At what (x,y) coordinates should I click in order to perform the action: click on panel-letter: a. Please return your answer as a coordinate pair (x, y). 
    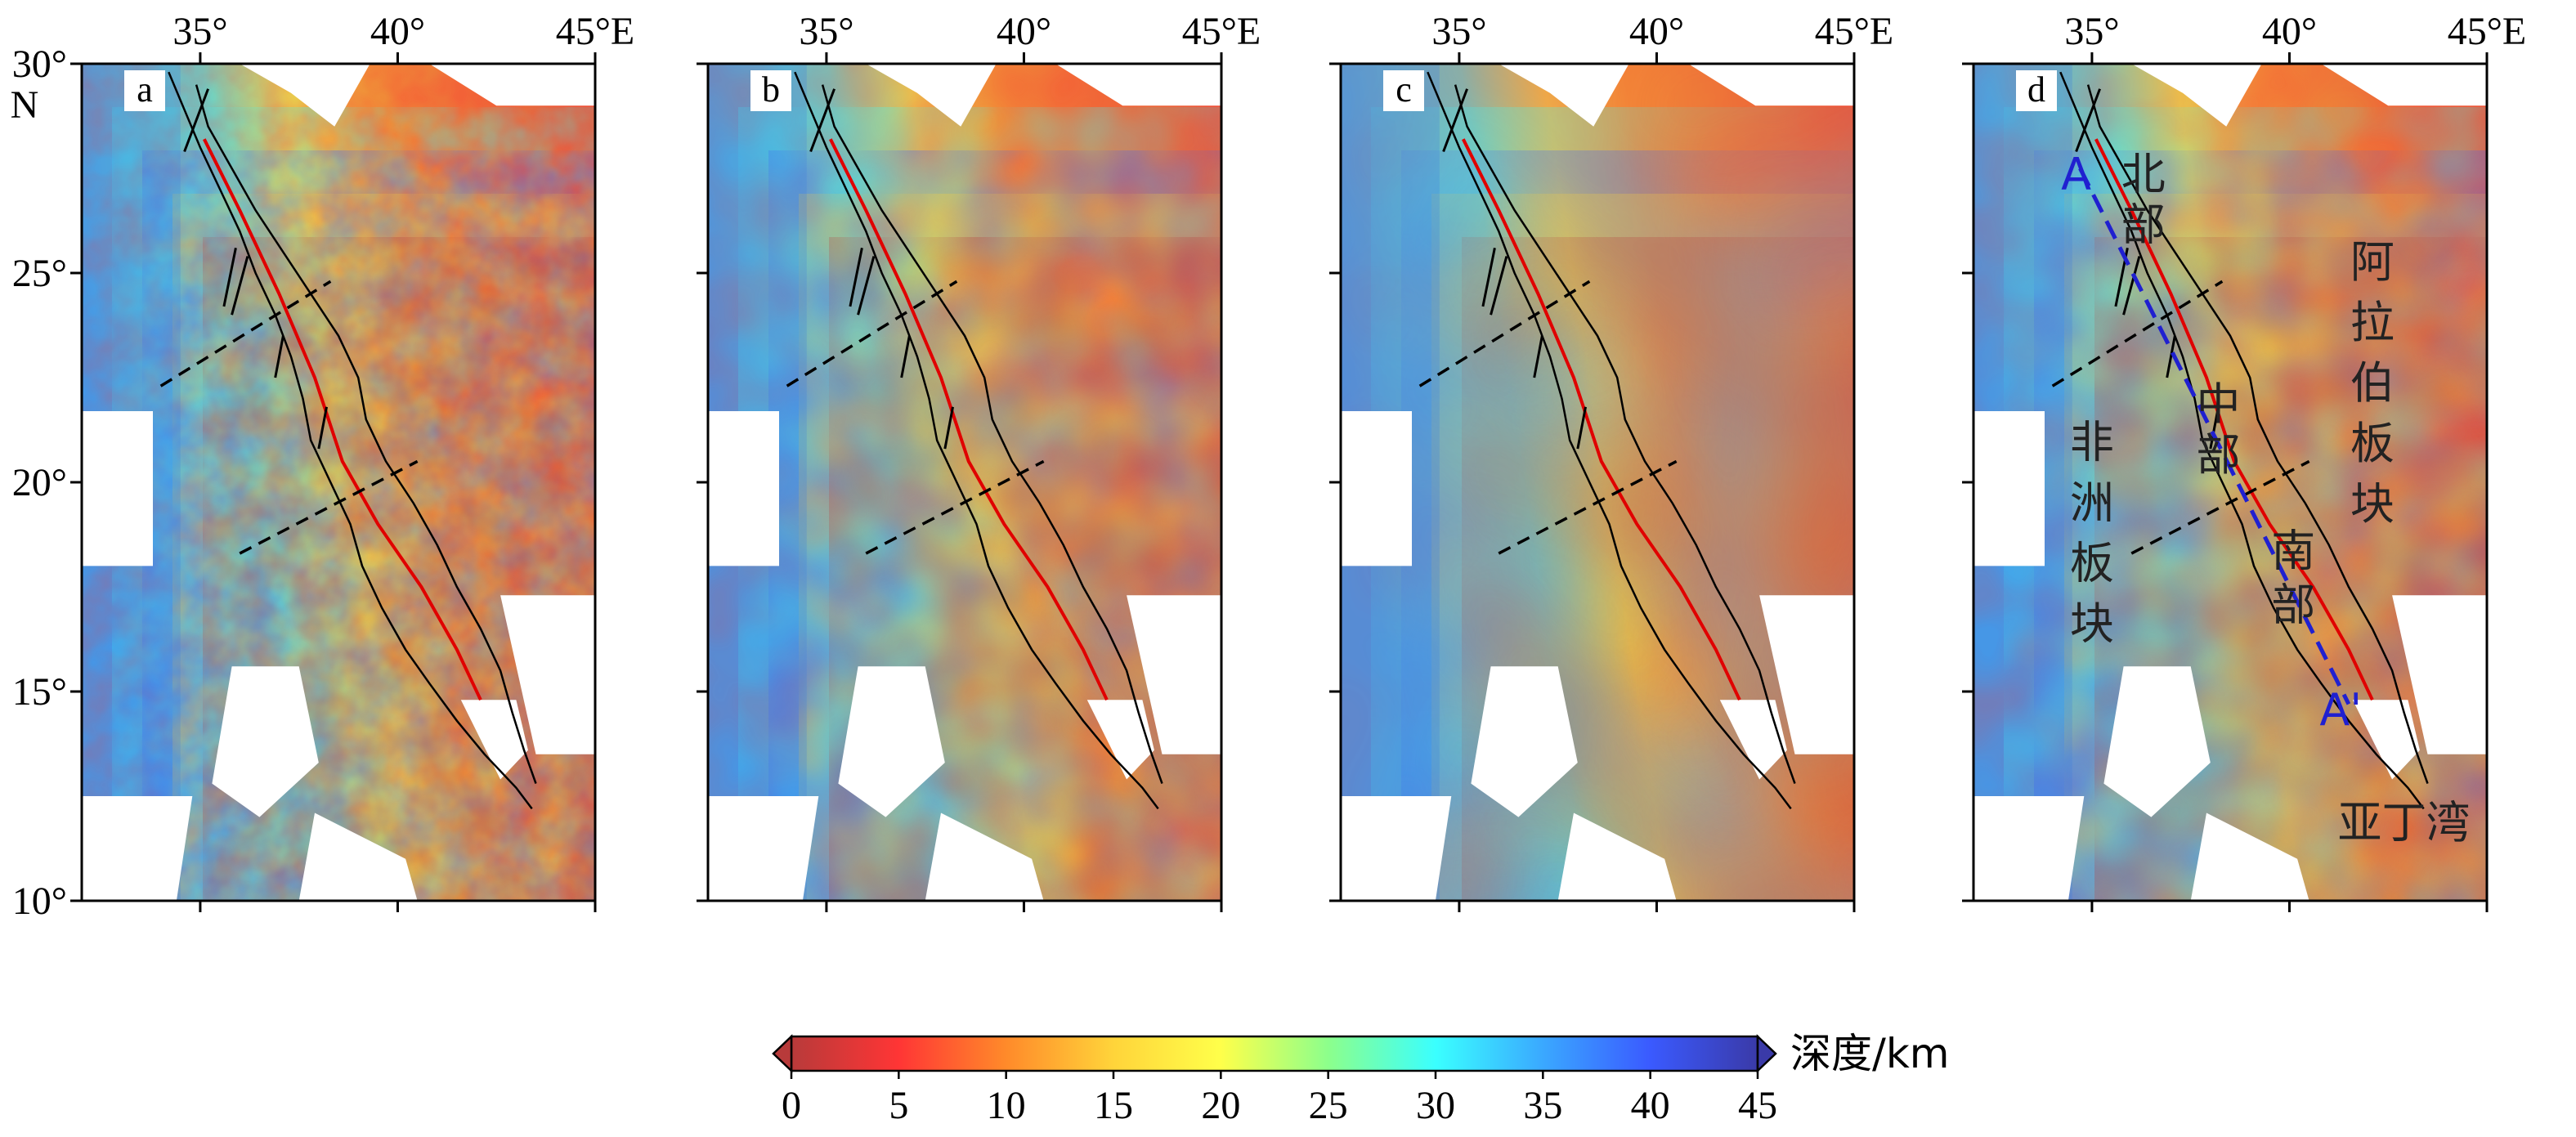
    Looking at the image, I should click on (145, 89).